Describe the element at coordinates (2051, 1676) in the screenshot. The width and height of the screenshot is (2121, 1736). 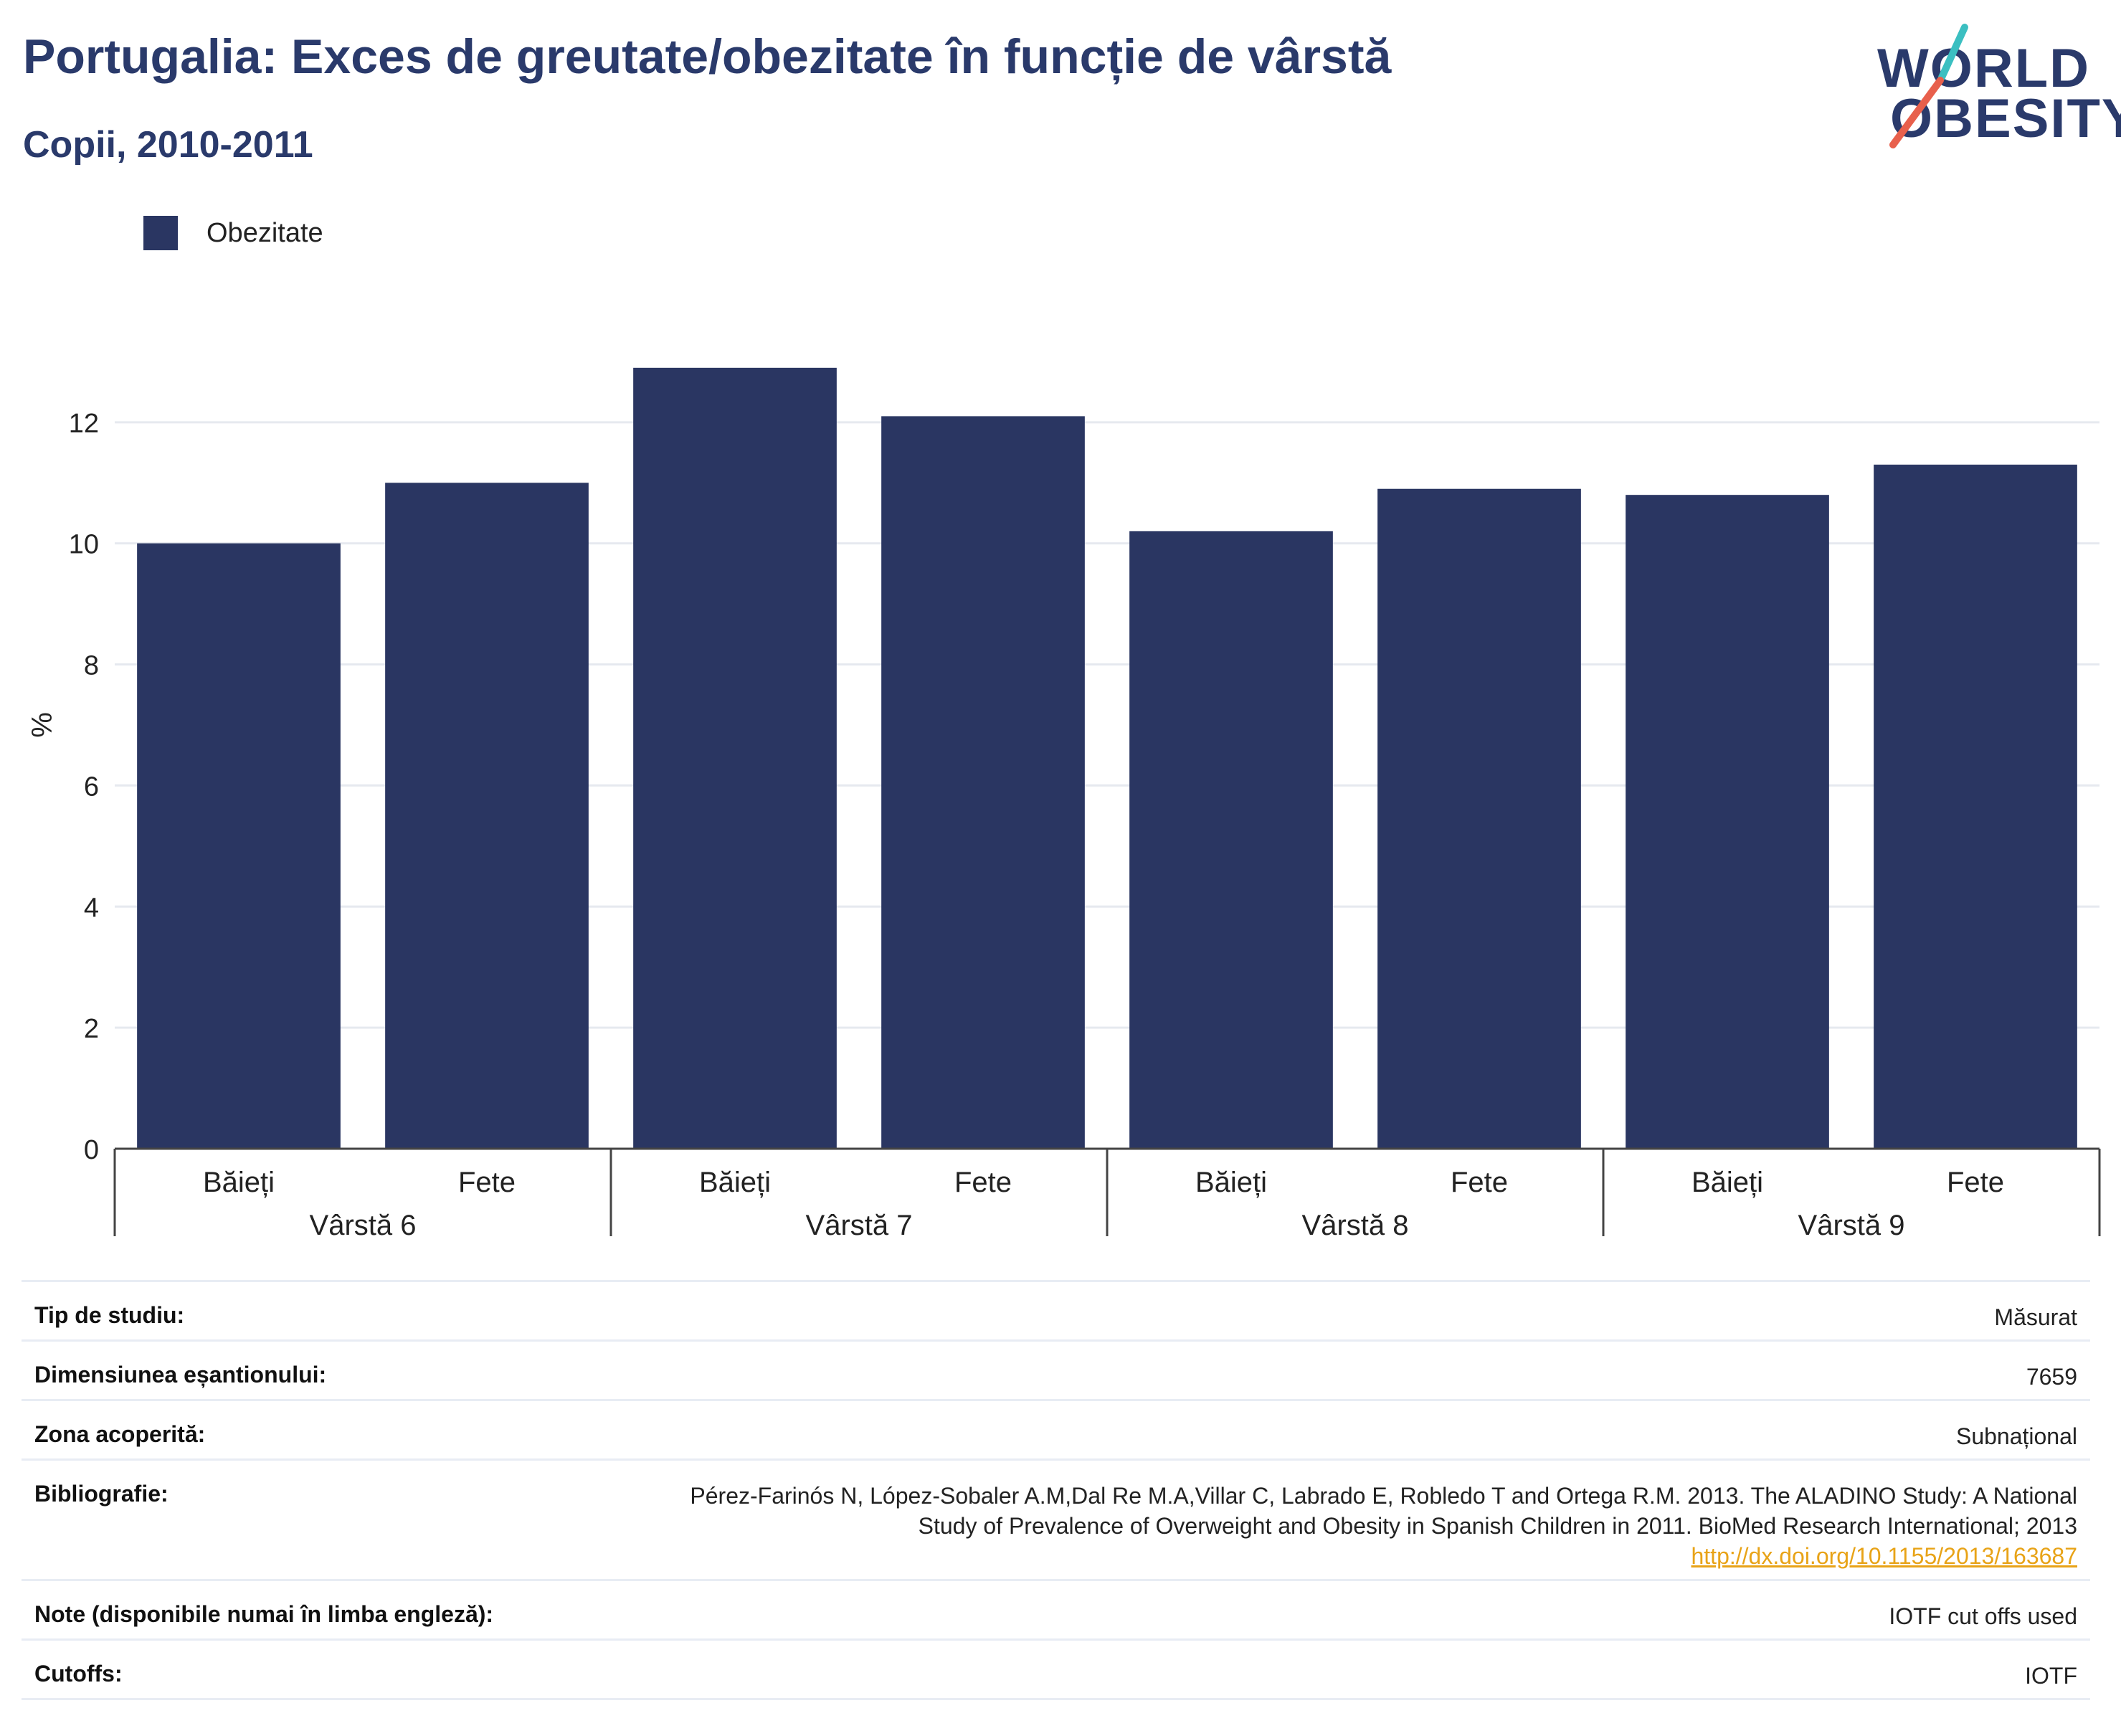
I see `row-value-cutoffs: IOTF` at that location.